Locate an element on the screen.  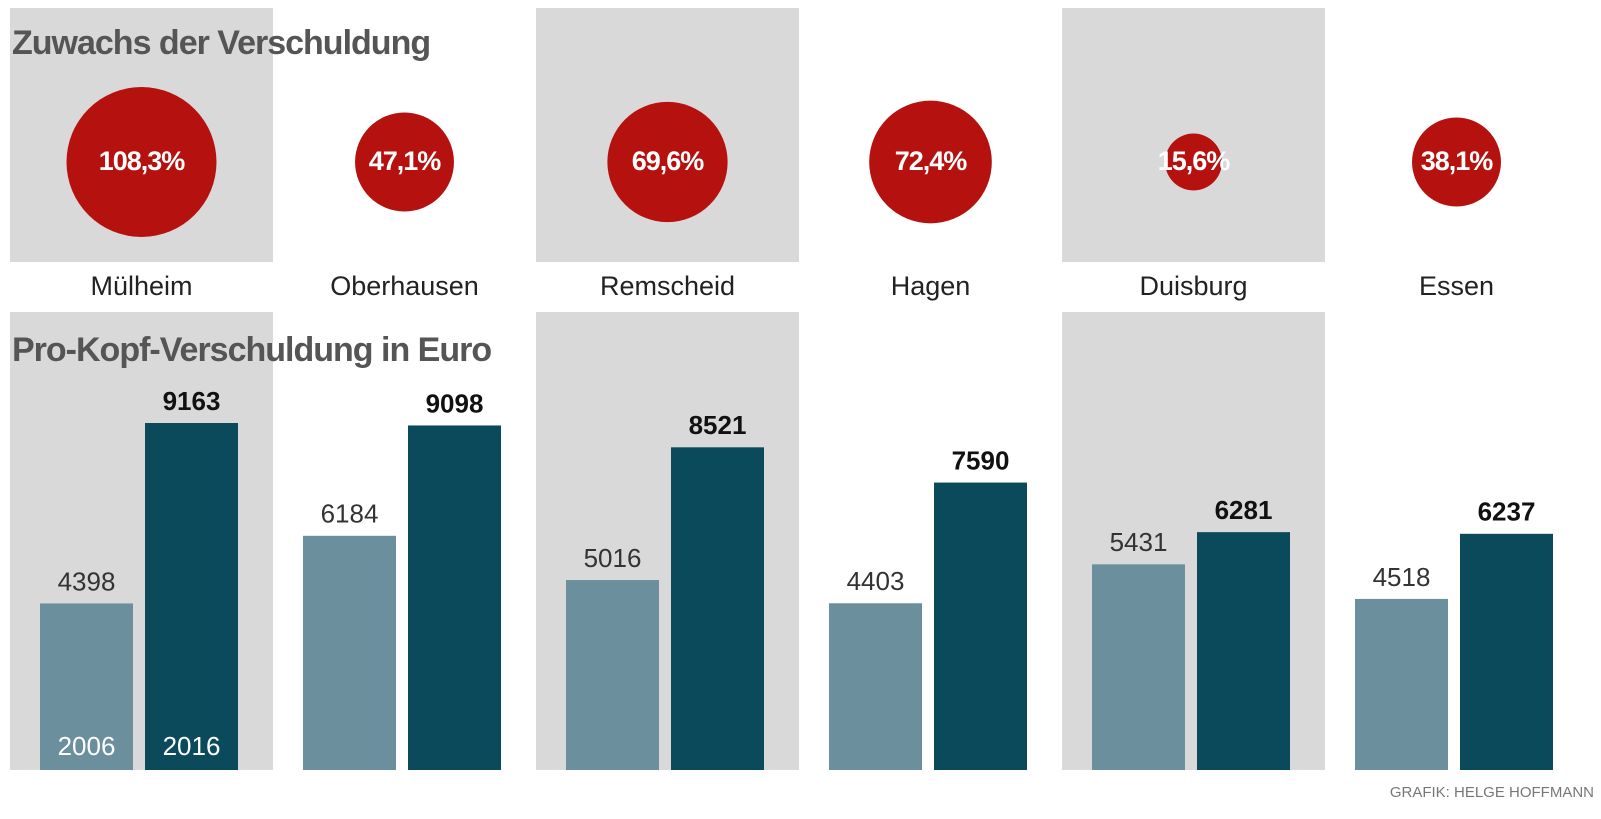
value-label: 5016 is located at coordinates (613, 558).